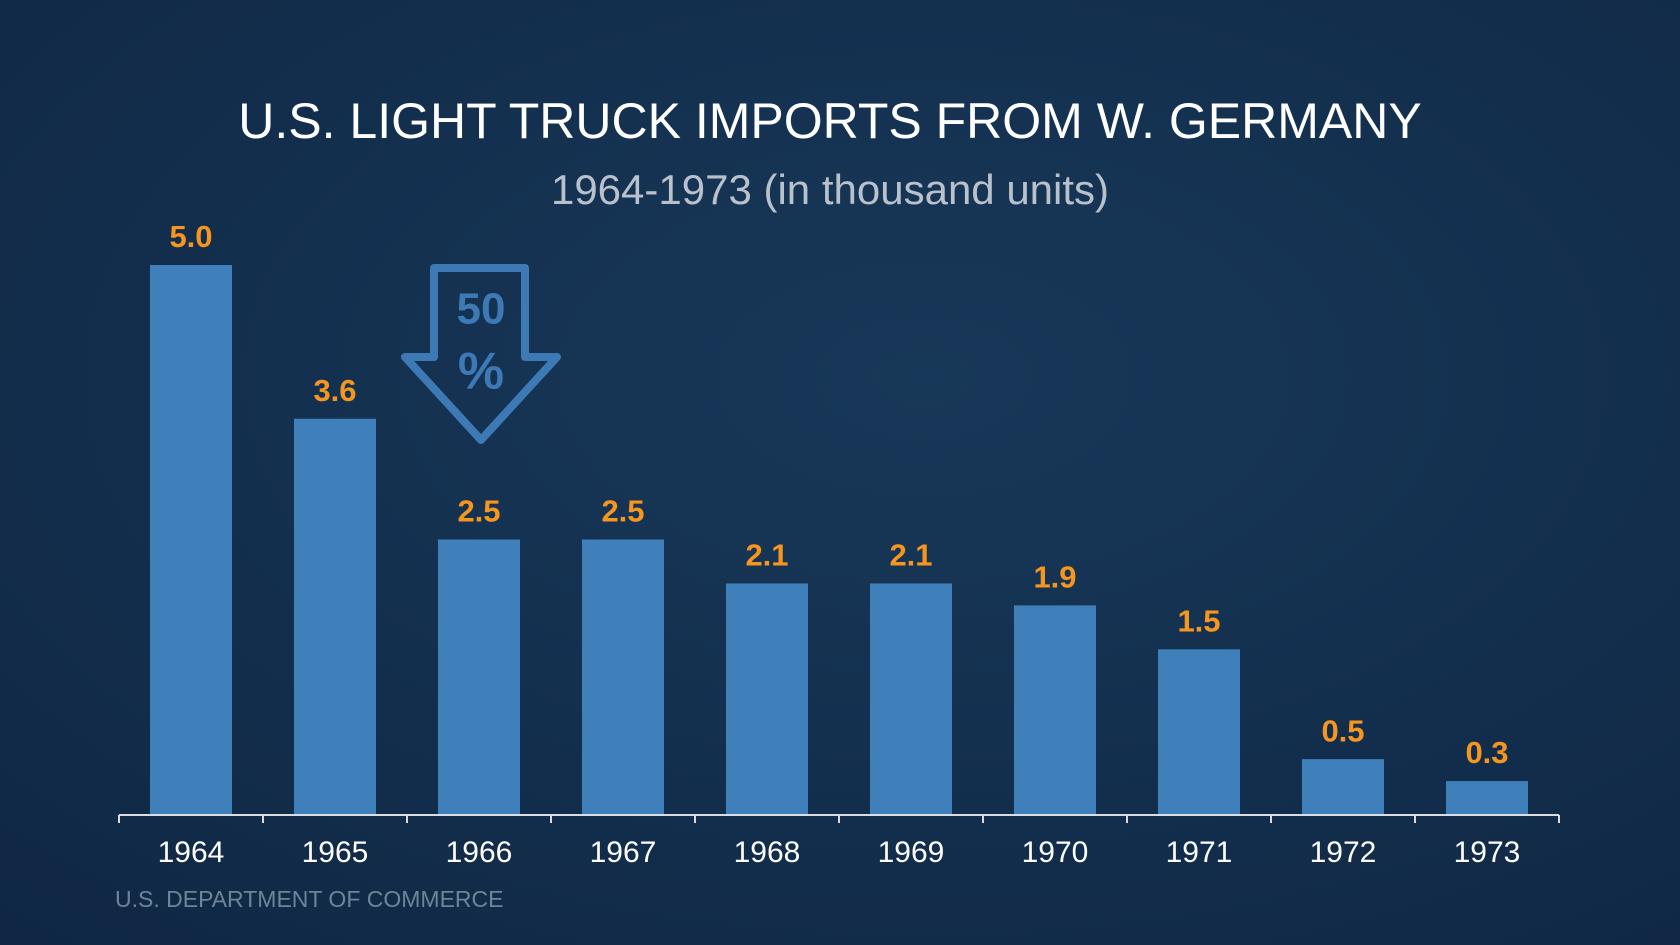 Image resolution: width=1680 pixels, height=945 pixels. I want to click on arrow-outline, so click(481, 354).